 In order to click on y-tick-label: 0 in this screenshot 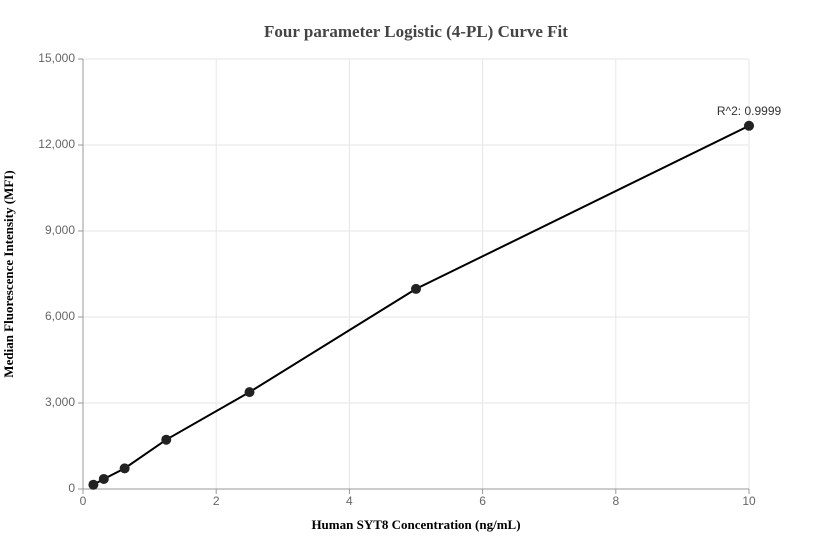, I will do `click(71, 488)`.